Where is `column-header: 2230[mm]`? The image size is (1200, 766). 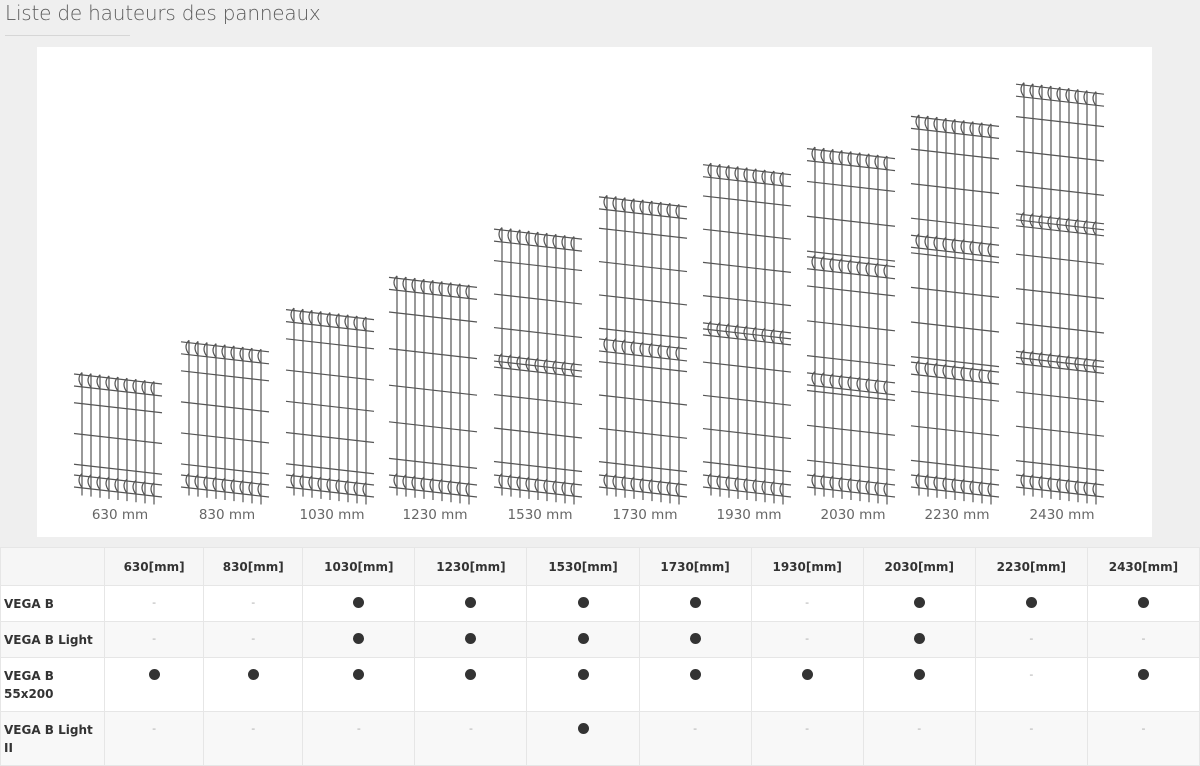 column-header: 2230[mm] is located at coordinates (1031, 566).